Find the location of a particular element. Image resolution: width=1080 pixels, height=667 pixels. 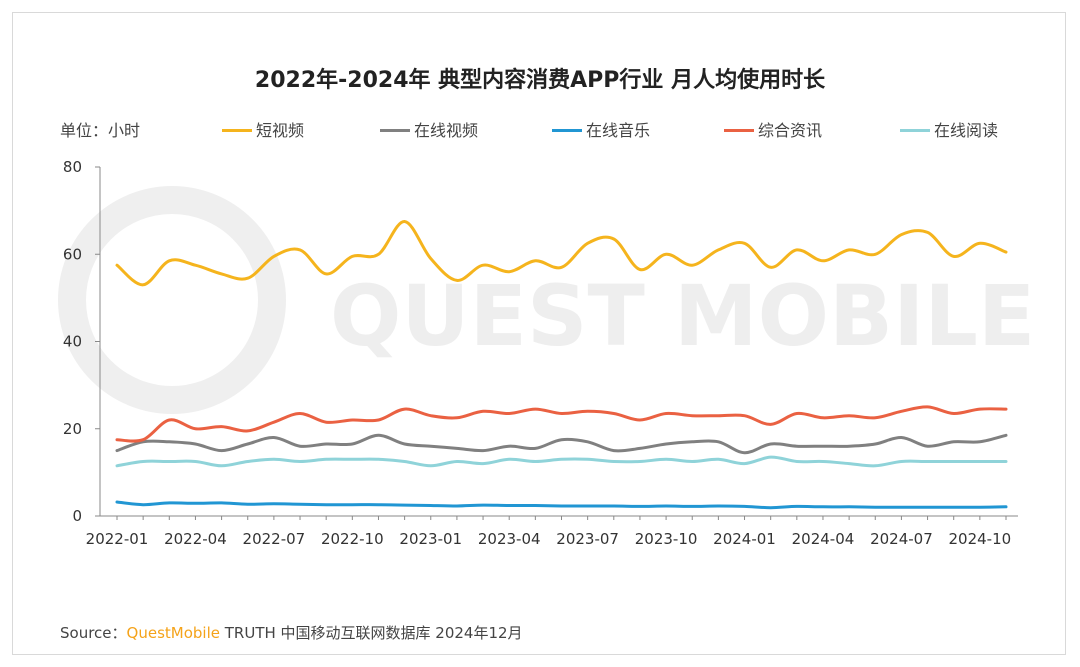

series-news-line is located at coordinates (561, 424).